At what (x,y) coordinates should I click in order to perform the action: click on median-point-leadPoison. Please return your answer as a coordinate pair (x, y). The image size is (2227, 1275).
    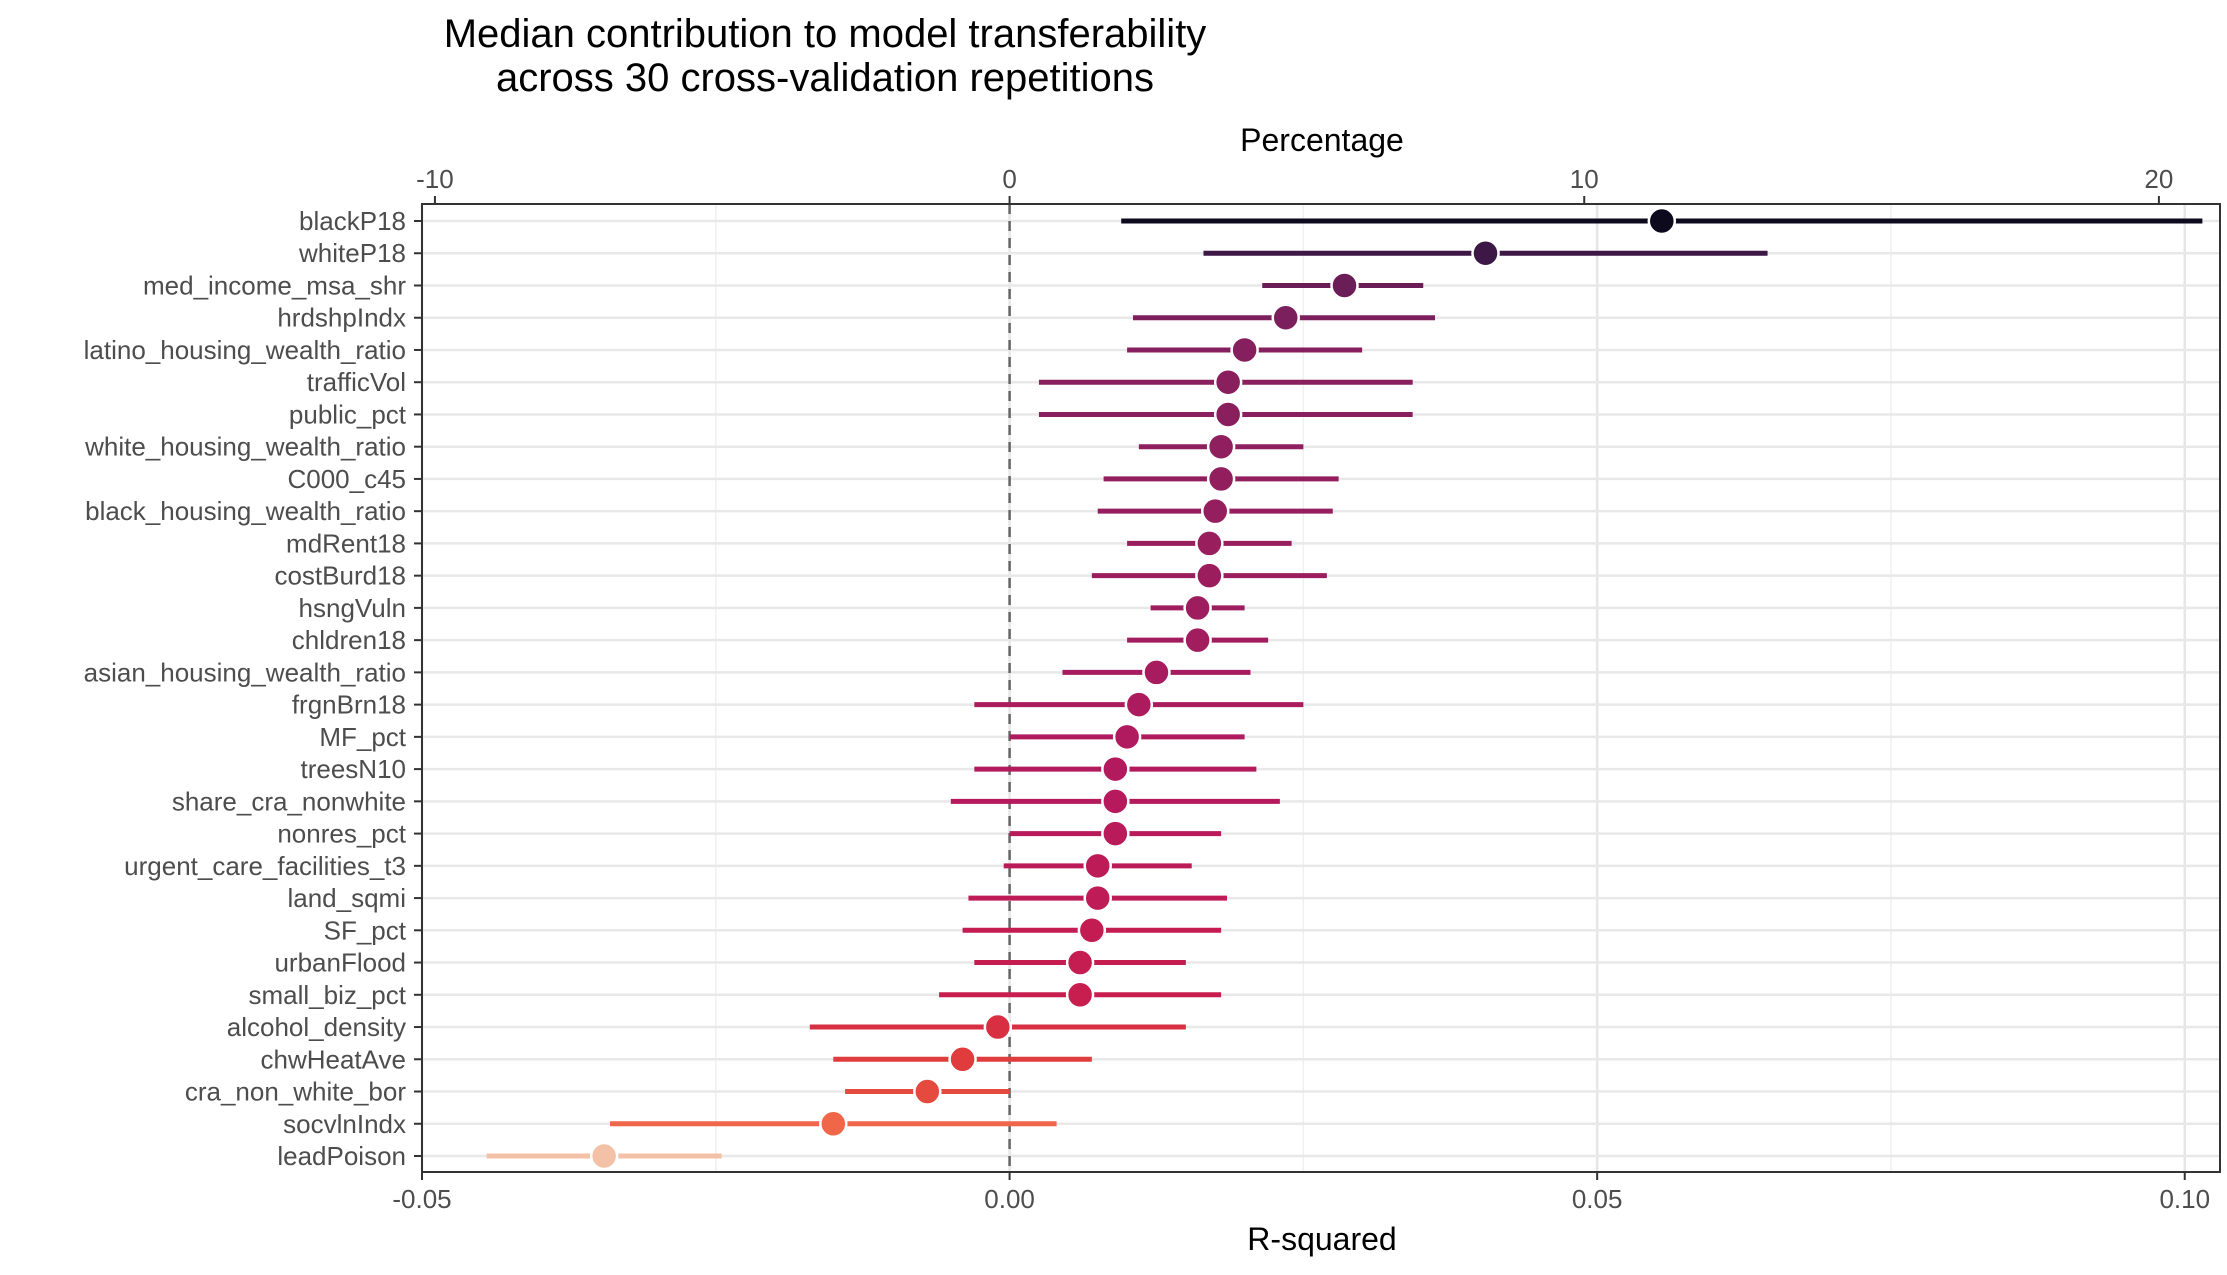
    Looking at the image, I should click on (604, 1156).